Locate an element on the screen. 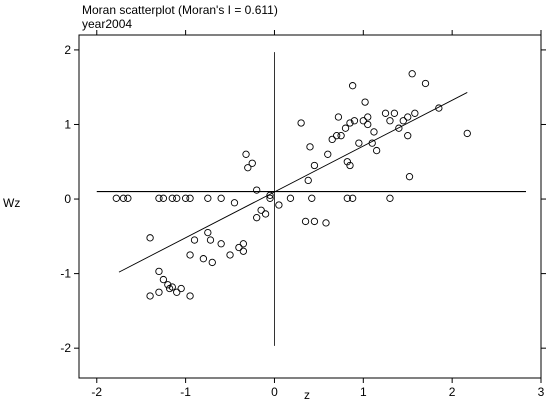 The height and width of the screenshot is (406, 550). x-tick-label: 0 is located at coordinates (274, 392).